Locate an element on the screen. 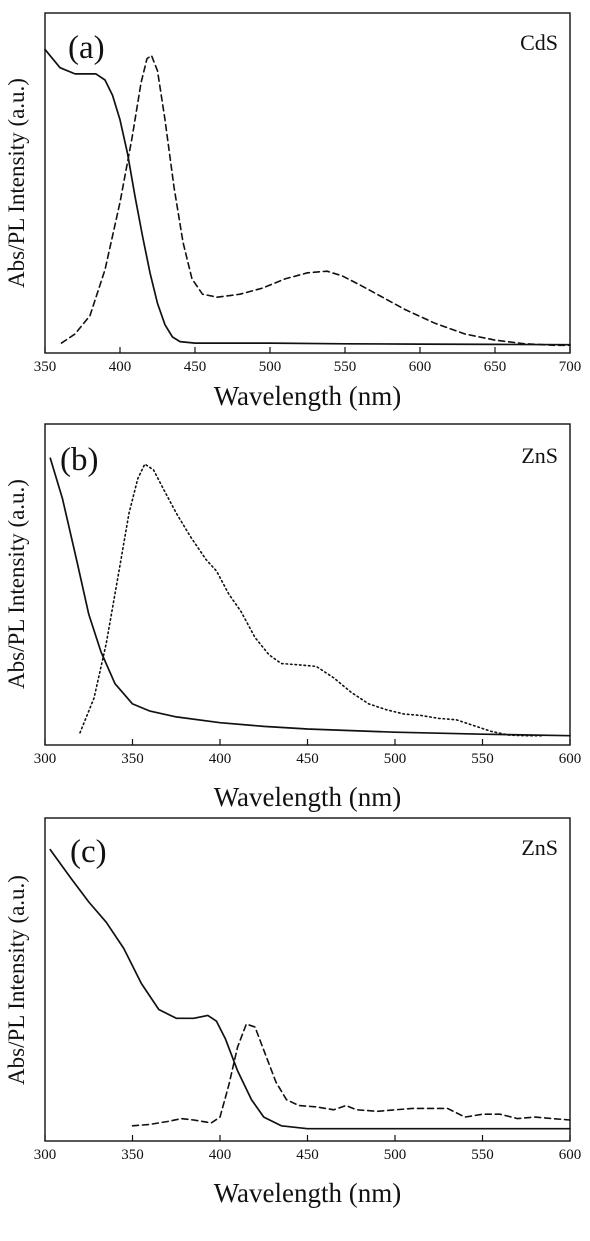 This screenshot has width=590, height=1241. x-ticks: 350 400 450 500 550 600 650 700 is located at coordinates (308, 361).